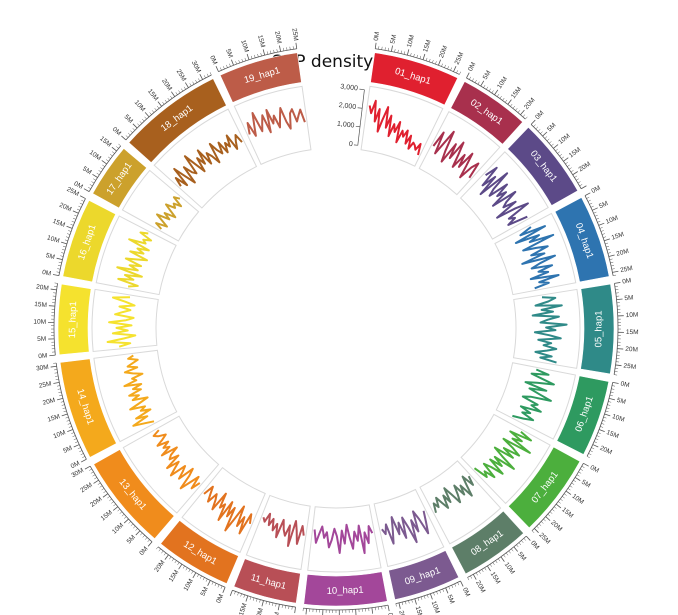 The width and height of the screenshot is (678, 615). What do you see at coordinates (427, 46) in the screenshot?
I see `tick-label-01_hap1: 15M` at bounding box center [427, 46].